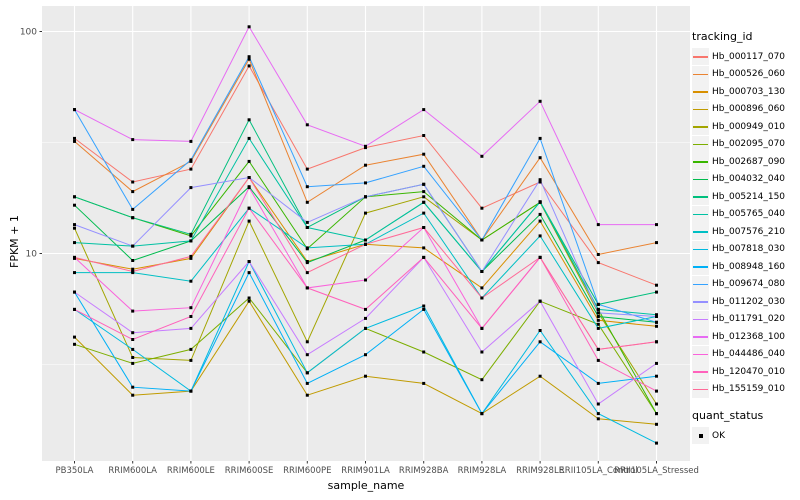  I want to click on y-tick-label: 100, so click(28, 33).